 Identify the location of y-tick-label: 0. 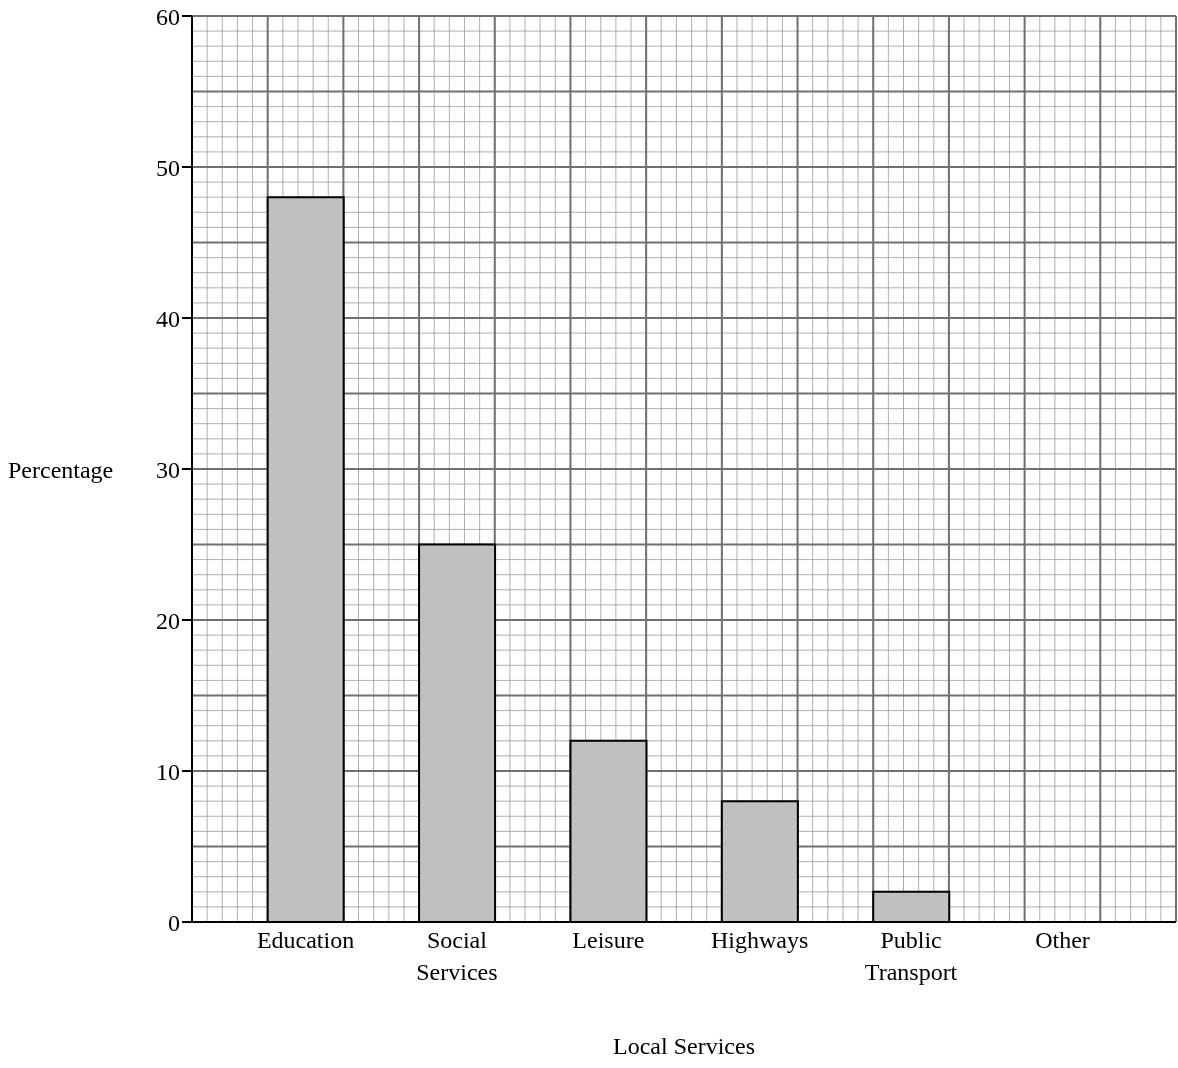
(174, 922).